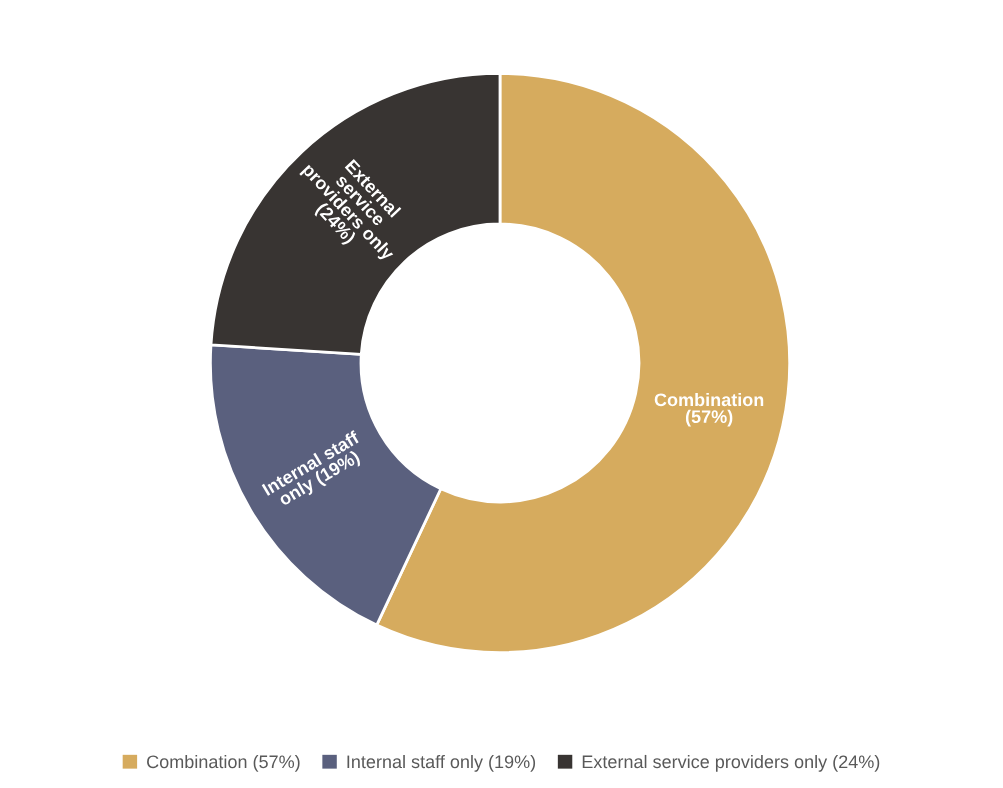 The height and width of the screenshot is (788, 1003). I want to click on legend-label: Combination (57%), so click(223, 763).